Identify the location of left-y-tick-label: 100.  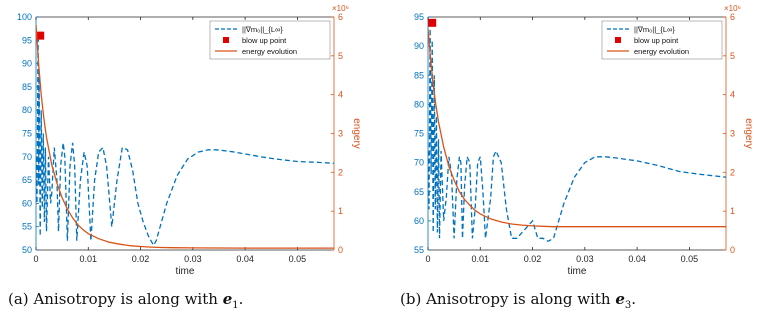
(24, 17).